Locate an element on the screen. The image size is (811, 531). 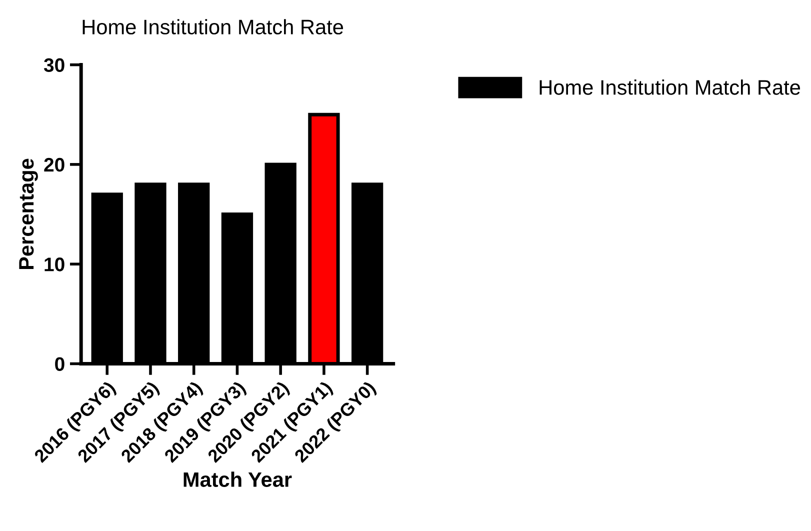
y-tick-label: 20 is located at coordinates (54, 165).